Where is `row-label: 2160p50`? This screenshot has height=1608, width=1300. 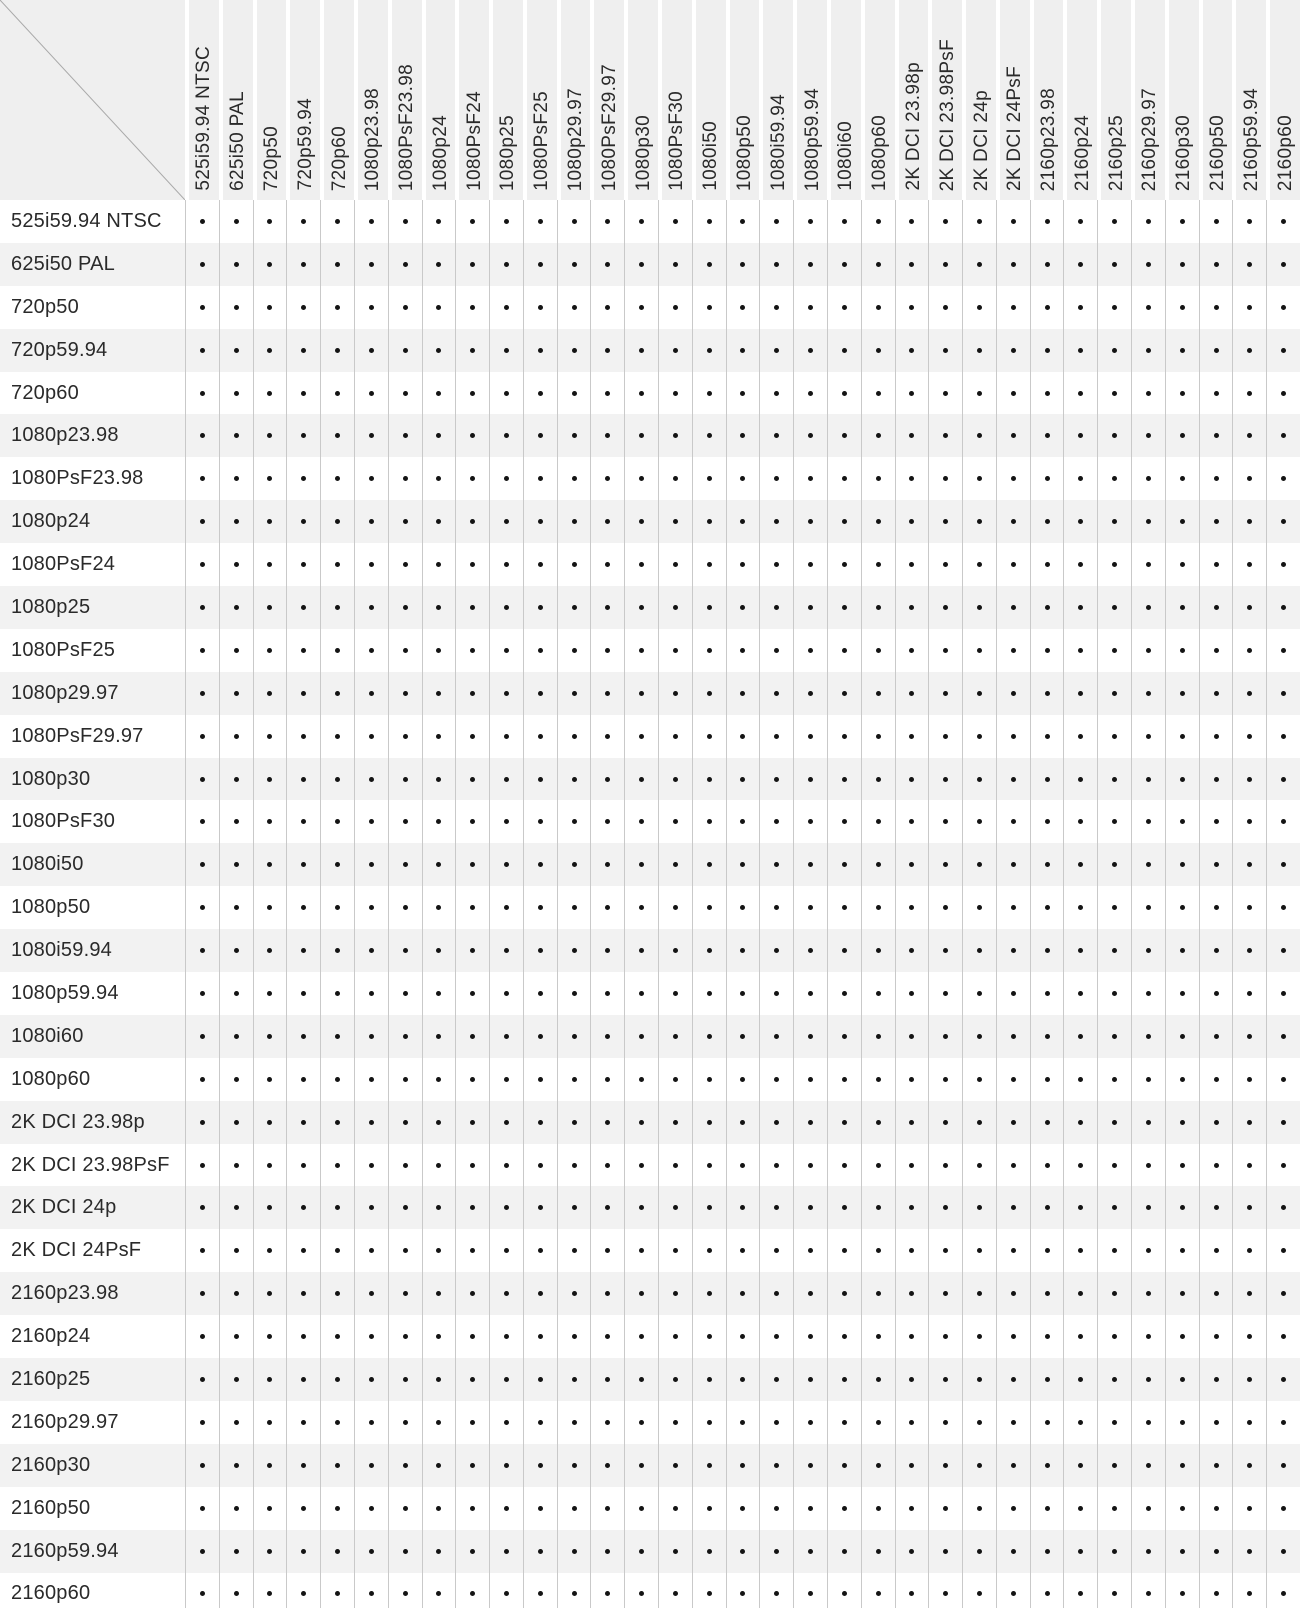 row-label: 2160p50 is located at coordinates (51, 1507).